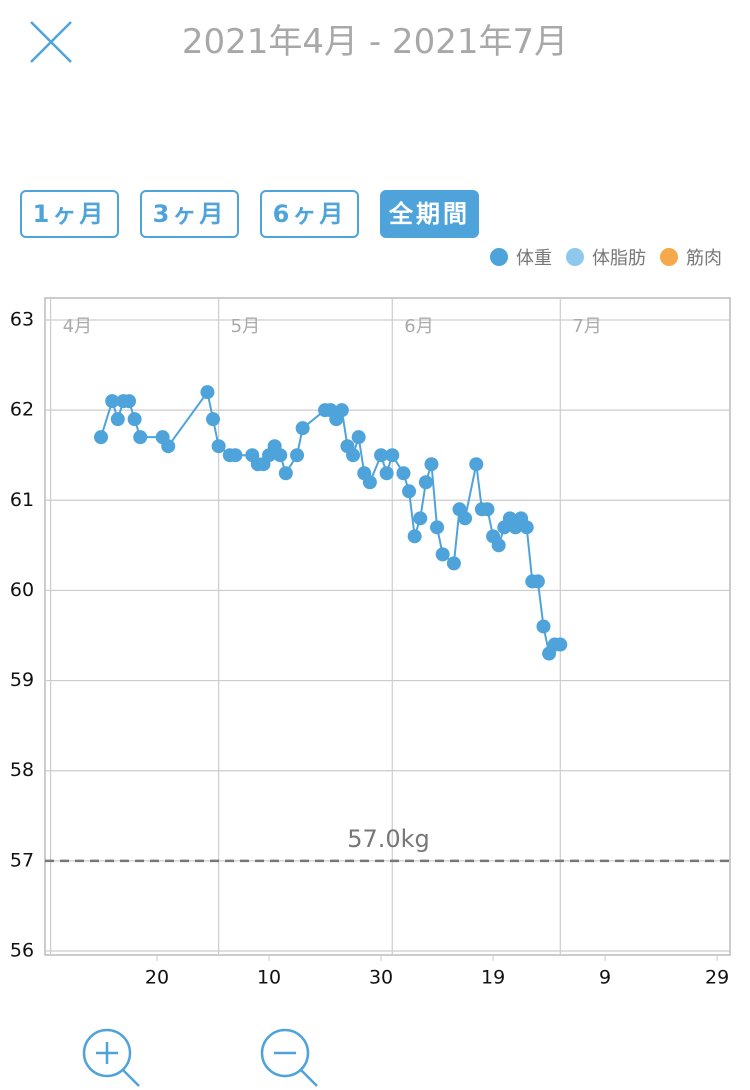  I want to click on y-tick-label: 63, so click(22, 320).